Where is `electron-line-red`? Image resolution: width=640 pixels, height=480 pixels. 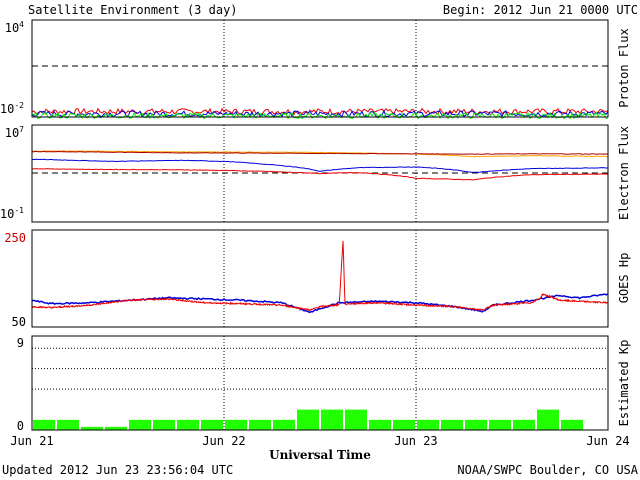 electron-line-red is located at coordinates (320, 174).